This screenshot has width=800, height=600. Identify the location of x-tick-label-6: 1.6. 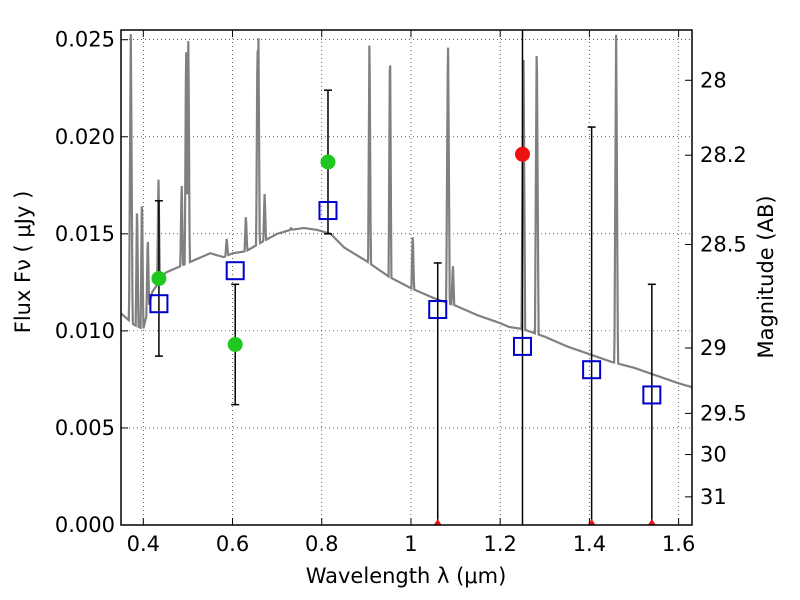
(678, 544).